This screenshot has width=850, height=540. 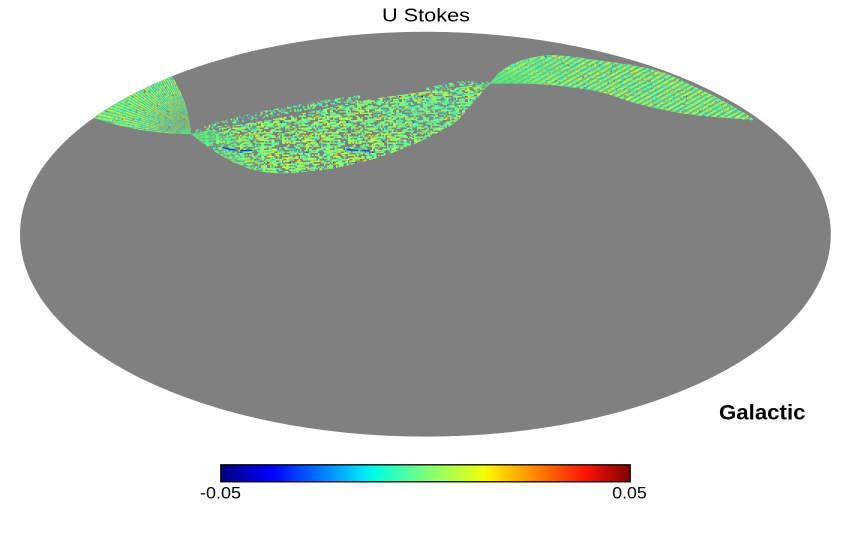 I want to click on svg-text: Galactic, so click(x=762, y=413).